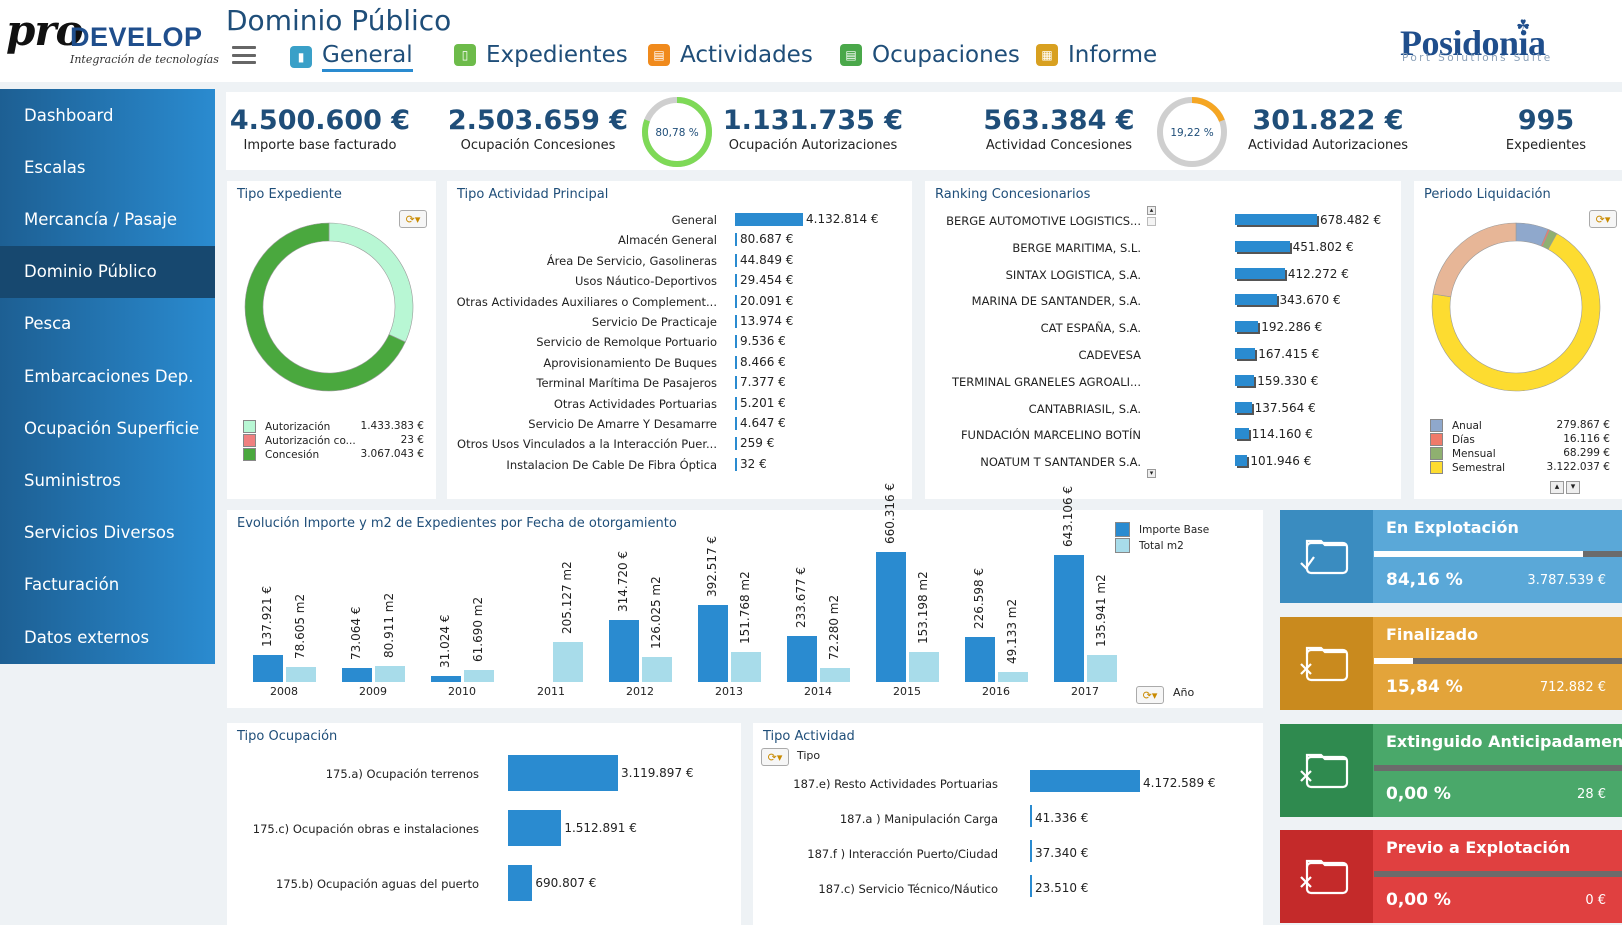  What do you see at coordinates (284, 691) in the screenshot?
I see `x-tick-label: 2008` at bounding box center [284, 691].